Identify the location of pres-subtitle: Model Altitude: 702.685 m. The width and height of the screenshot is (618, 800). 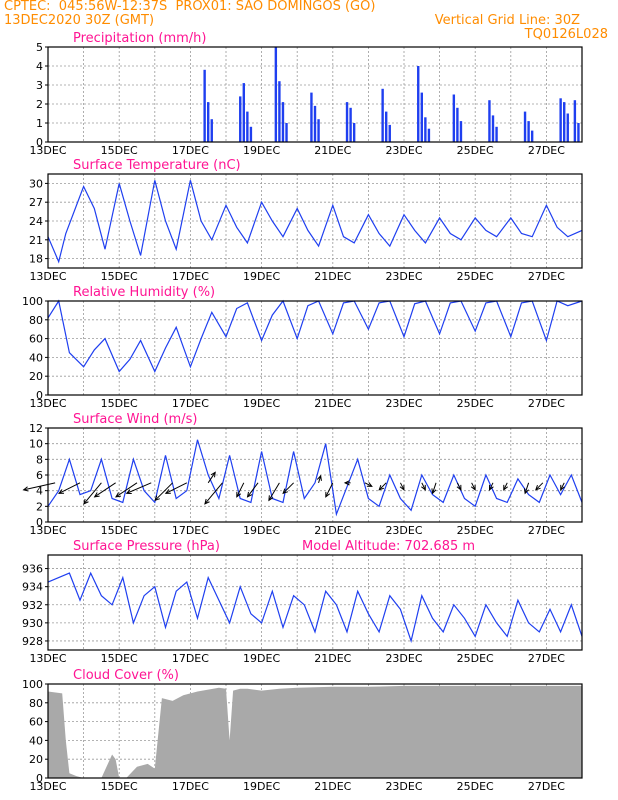
(388, 546).